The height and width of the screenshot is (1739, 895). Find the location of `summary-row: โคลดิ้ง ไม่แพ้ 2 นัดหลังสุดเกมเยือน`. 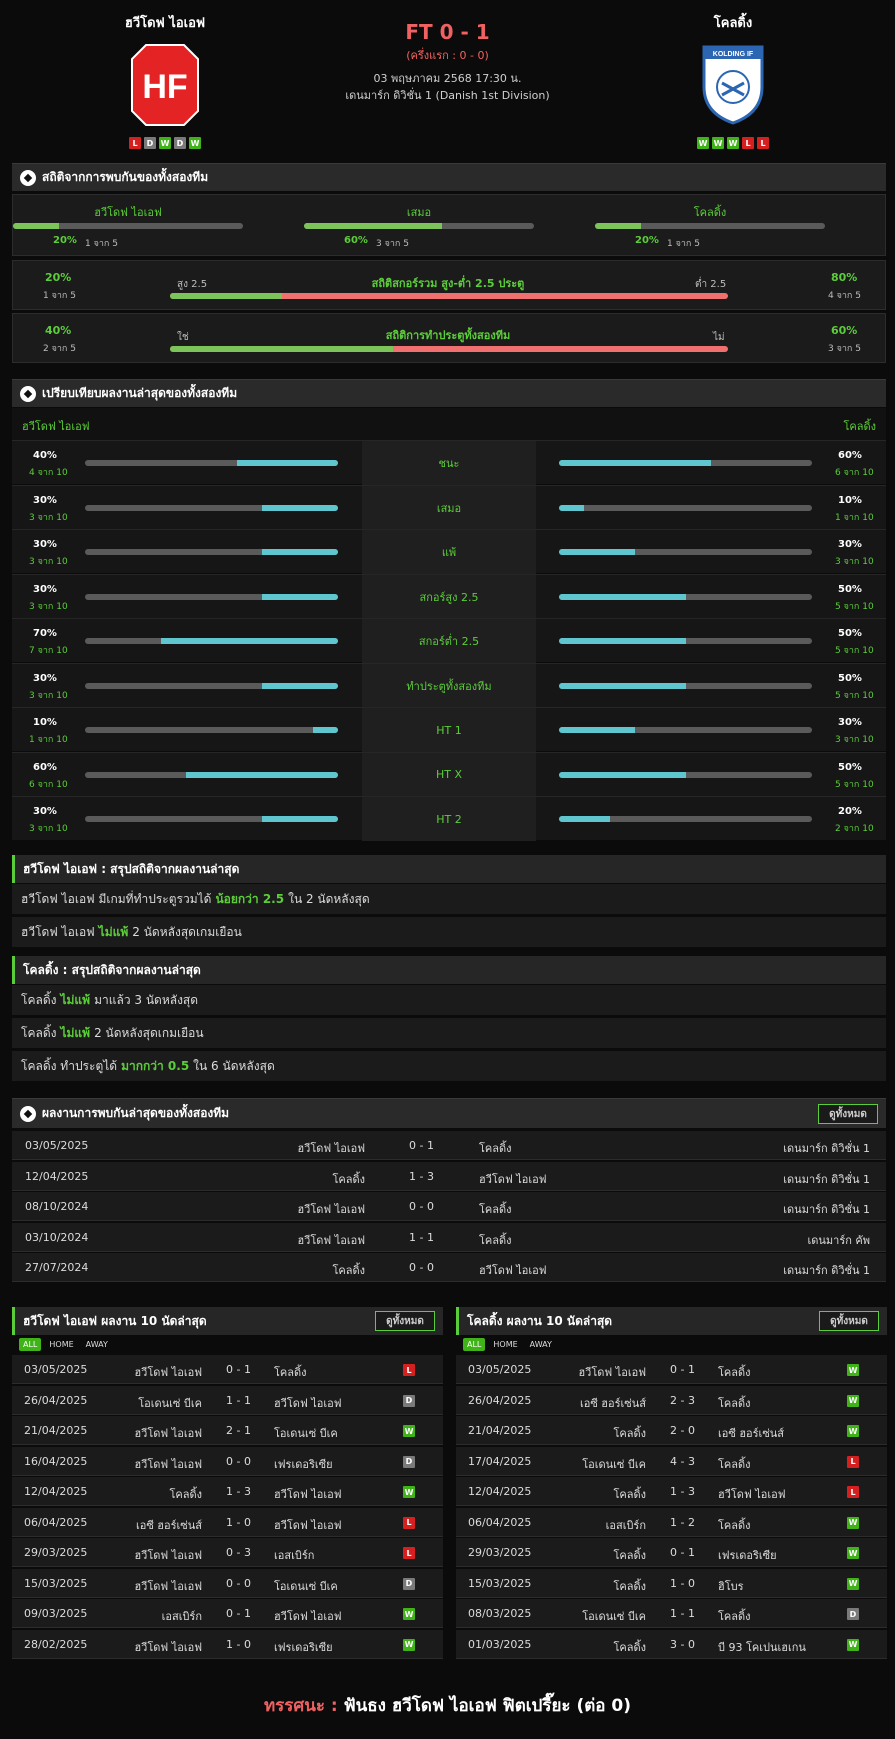

summary-row: โคลดิ้ง ไม่แพ้ 2 นัดหลังสุดเกมเยือน is located at coordinates (449, 1033).